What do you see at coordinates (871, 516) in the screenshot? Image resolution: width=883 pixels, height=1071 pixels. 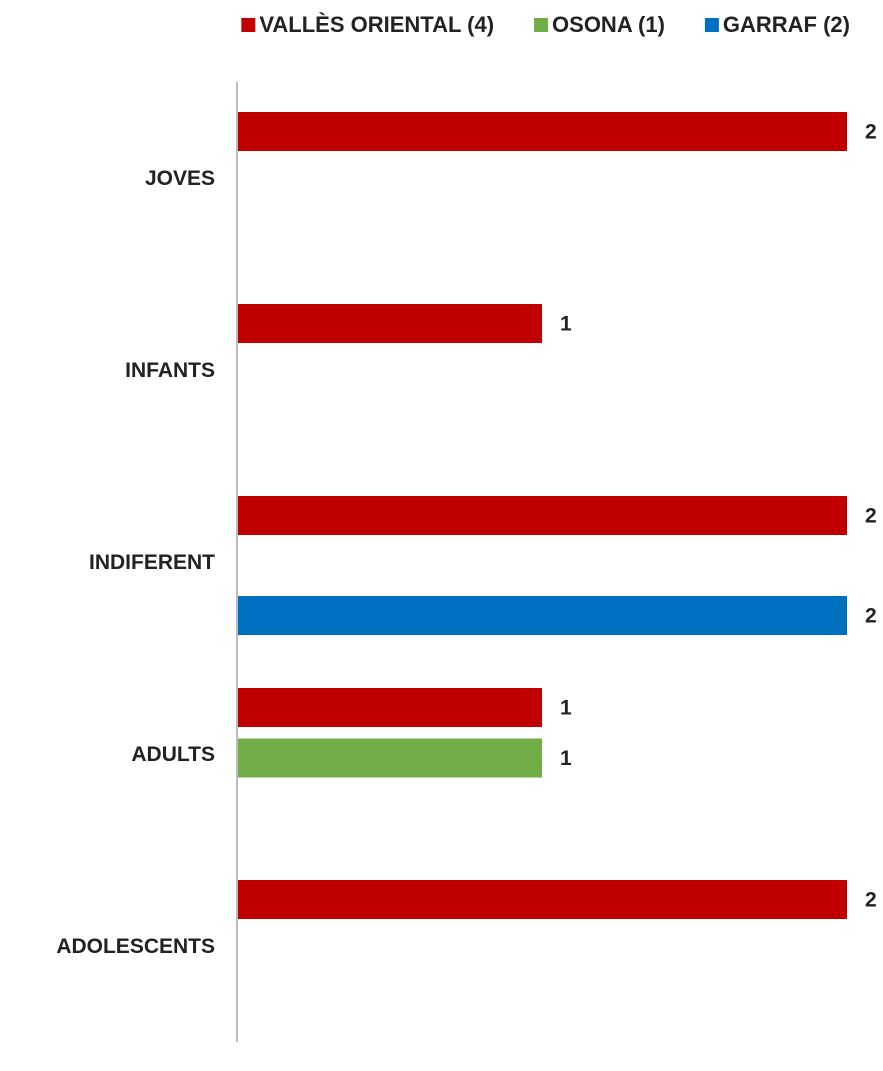 I see `data-label-indiferent-series-1: 2` at bounding box center [871, 516].